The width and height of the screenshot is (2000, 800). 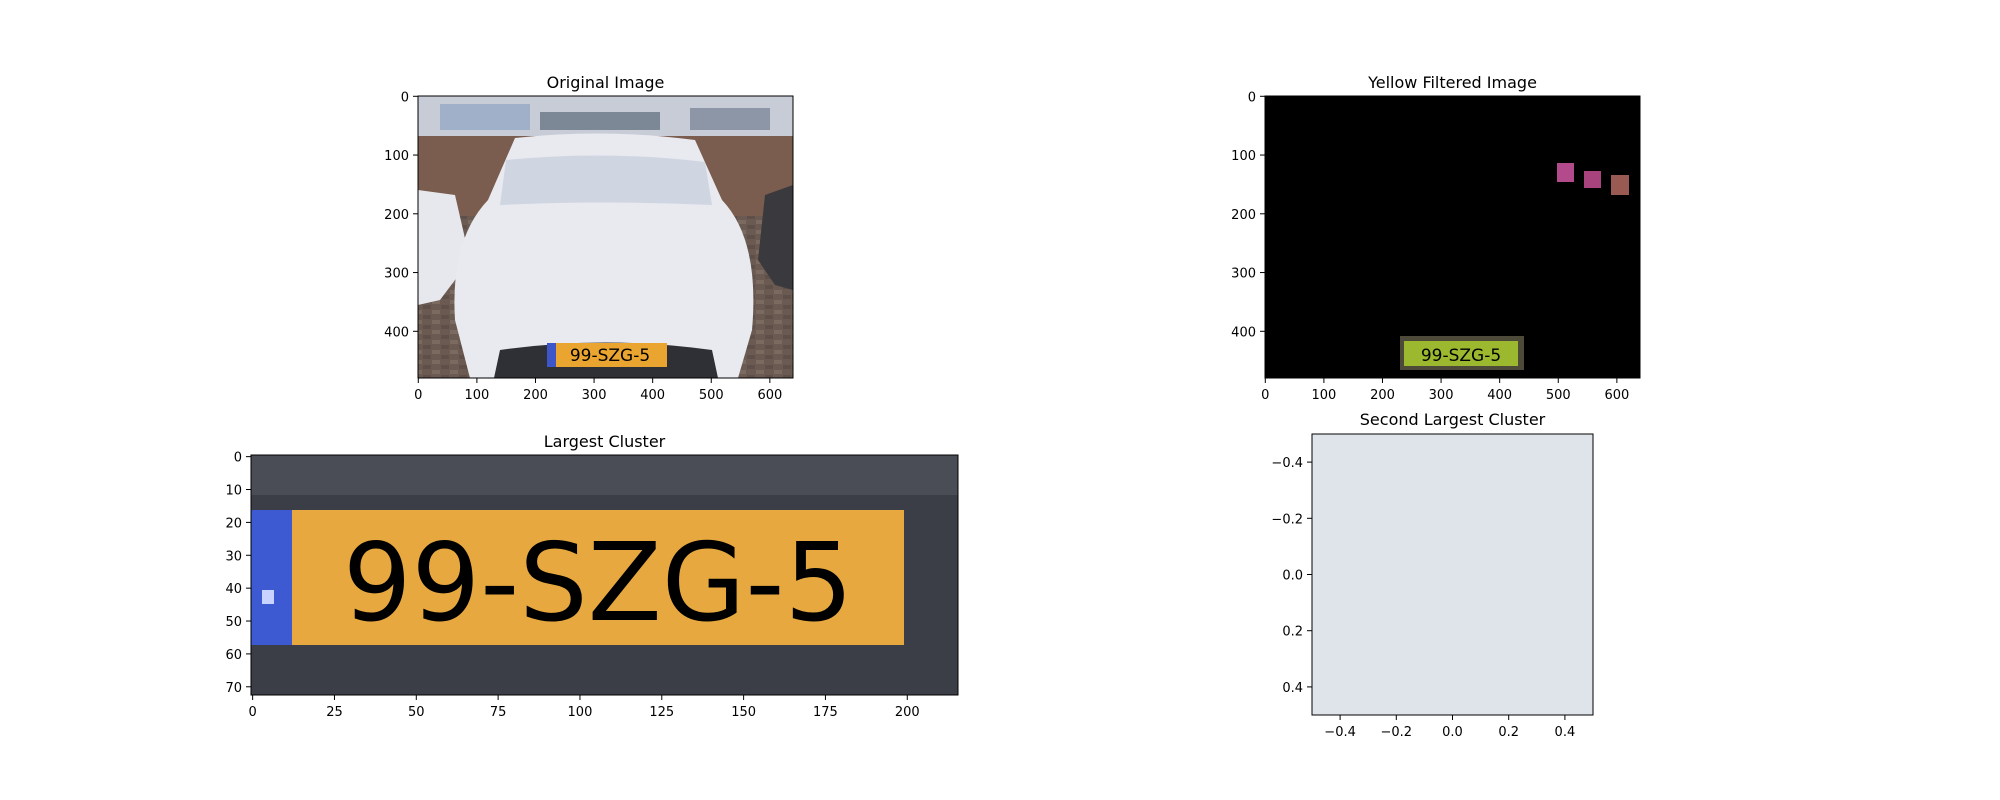 I want to click on plate-text-filtered: 99-SZG-5, so click(x=1461, y=356).